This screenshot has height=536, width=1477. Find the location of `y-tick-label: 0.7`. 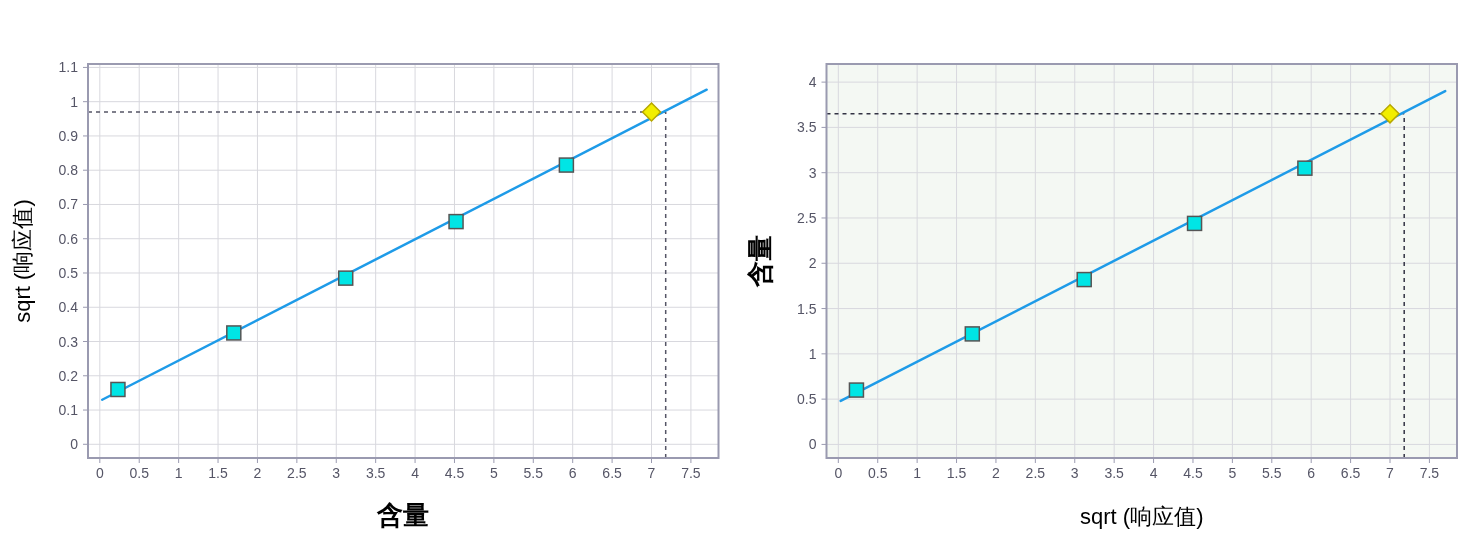

y-tick-label: 0.7 is located at coordinates (68, 204).